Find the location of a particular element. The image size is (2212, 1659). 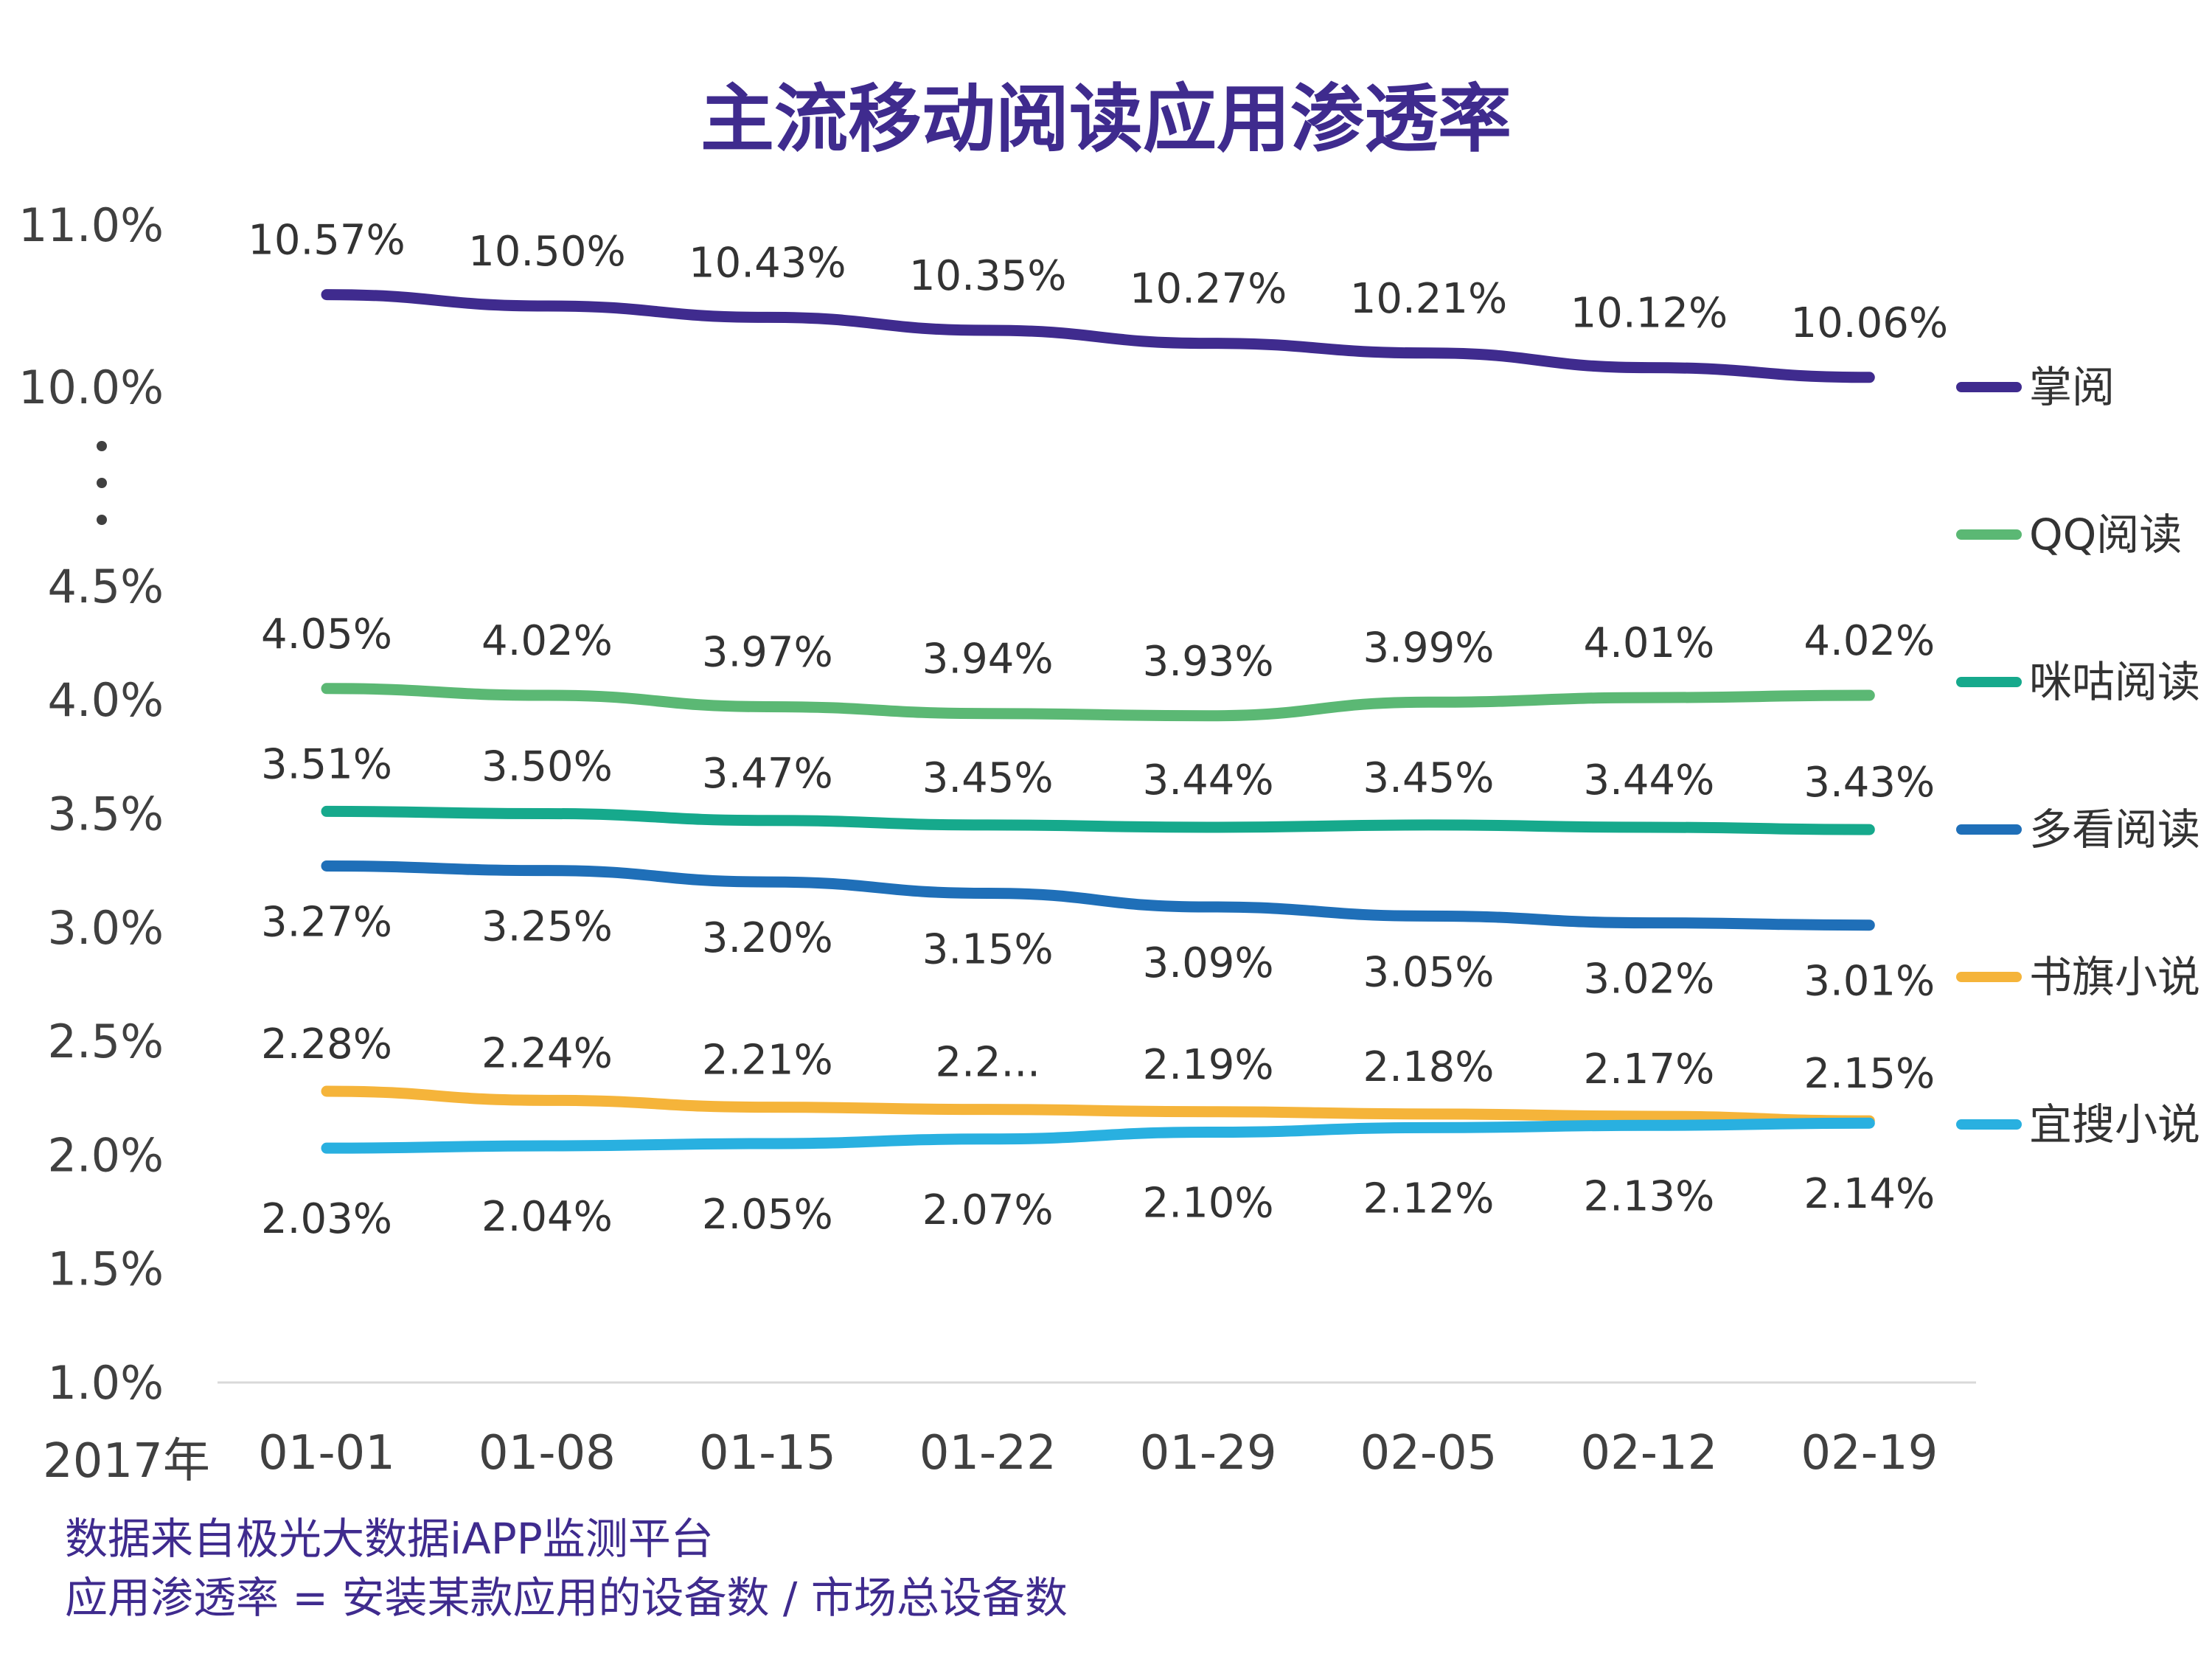

y-tick-label: 3.5% is located at coordinates (105, 814).